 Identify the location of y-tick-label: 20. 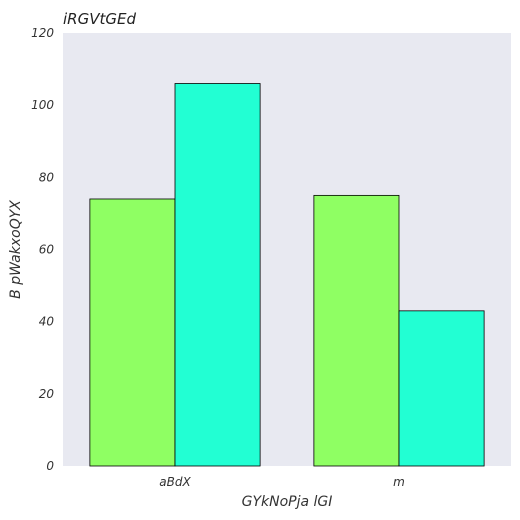
(47, 394).